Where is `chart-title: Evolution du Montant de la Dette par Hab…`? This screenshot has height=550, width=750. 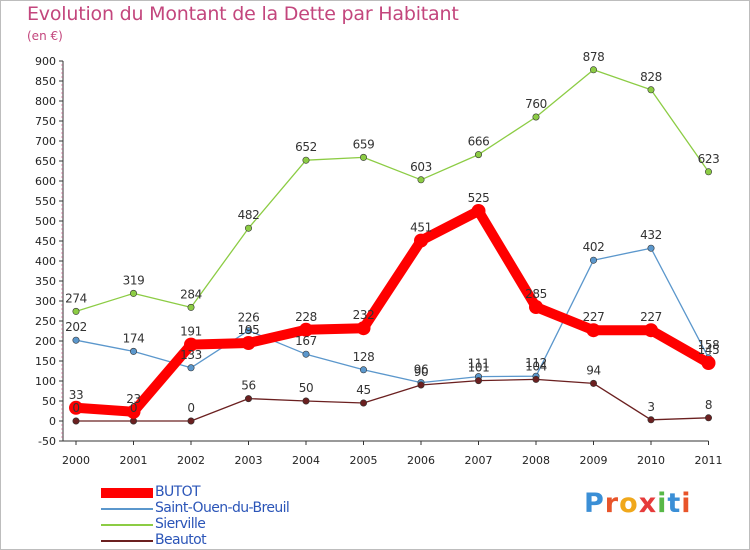 chart-title: Evolution du Montant de la Dette par Hab… is located at coordinates (243, 14).